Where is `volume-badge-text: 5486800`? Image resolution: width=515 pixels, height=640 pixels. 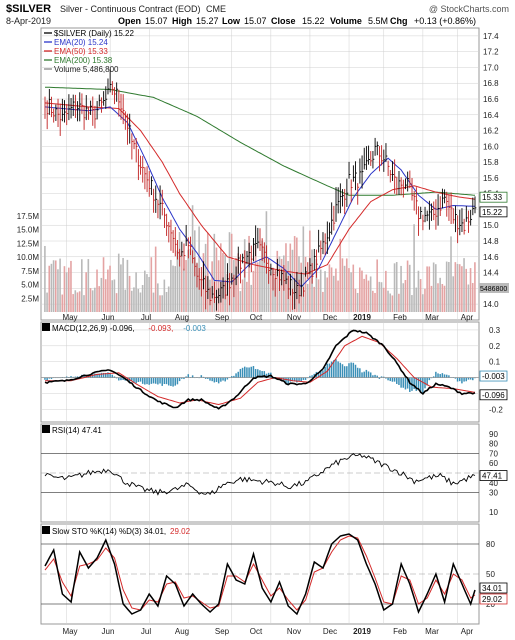 volume-badge-text: 5486800 is located at coordinates (493, 289).